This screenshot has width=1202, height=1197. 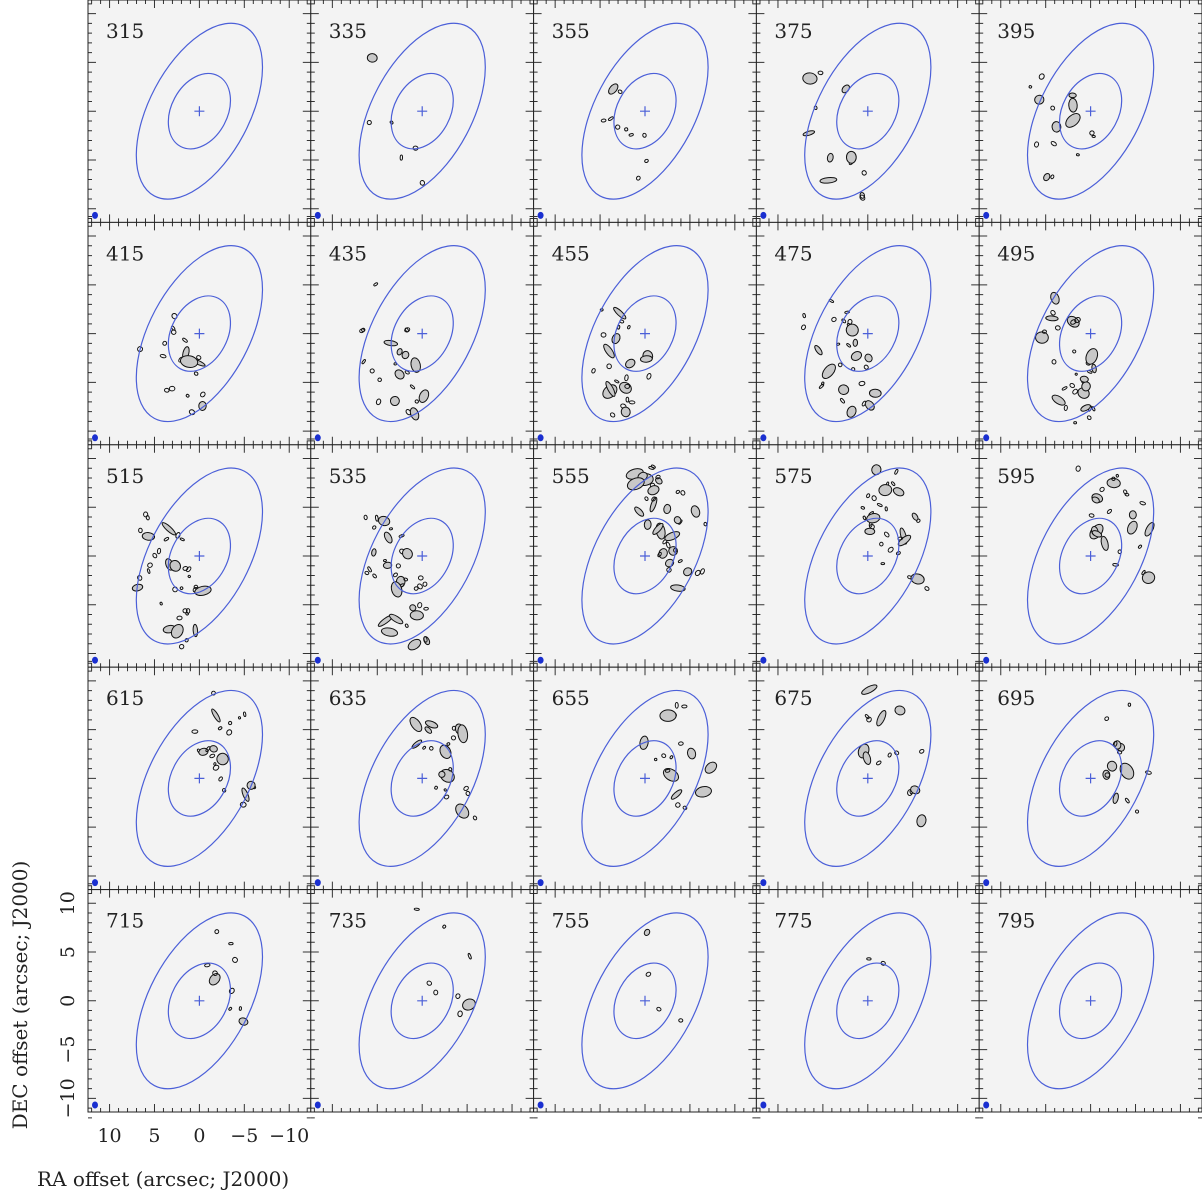 What do you see at coordinates (1016, 253) in the screenshot?
I see `channel-label: 495` at bounding box center [1016, 253].